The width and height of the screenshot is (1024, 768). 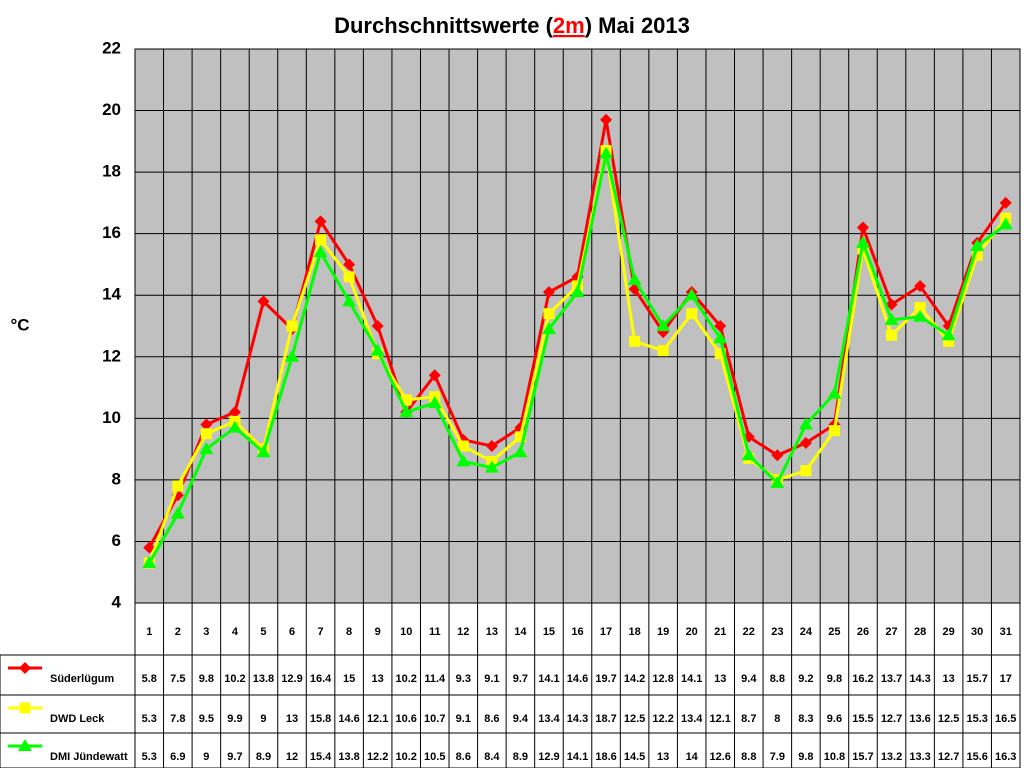 What do you see at coordinates (834, 757) in the screenshot?
I see `value-label: 10.8` at bounding box center [834, 757].